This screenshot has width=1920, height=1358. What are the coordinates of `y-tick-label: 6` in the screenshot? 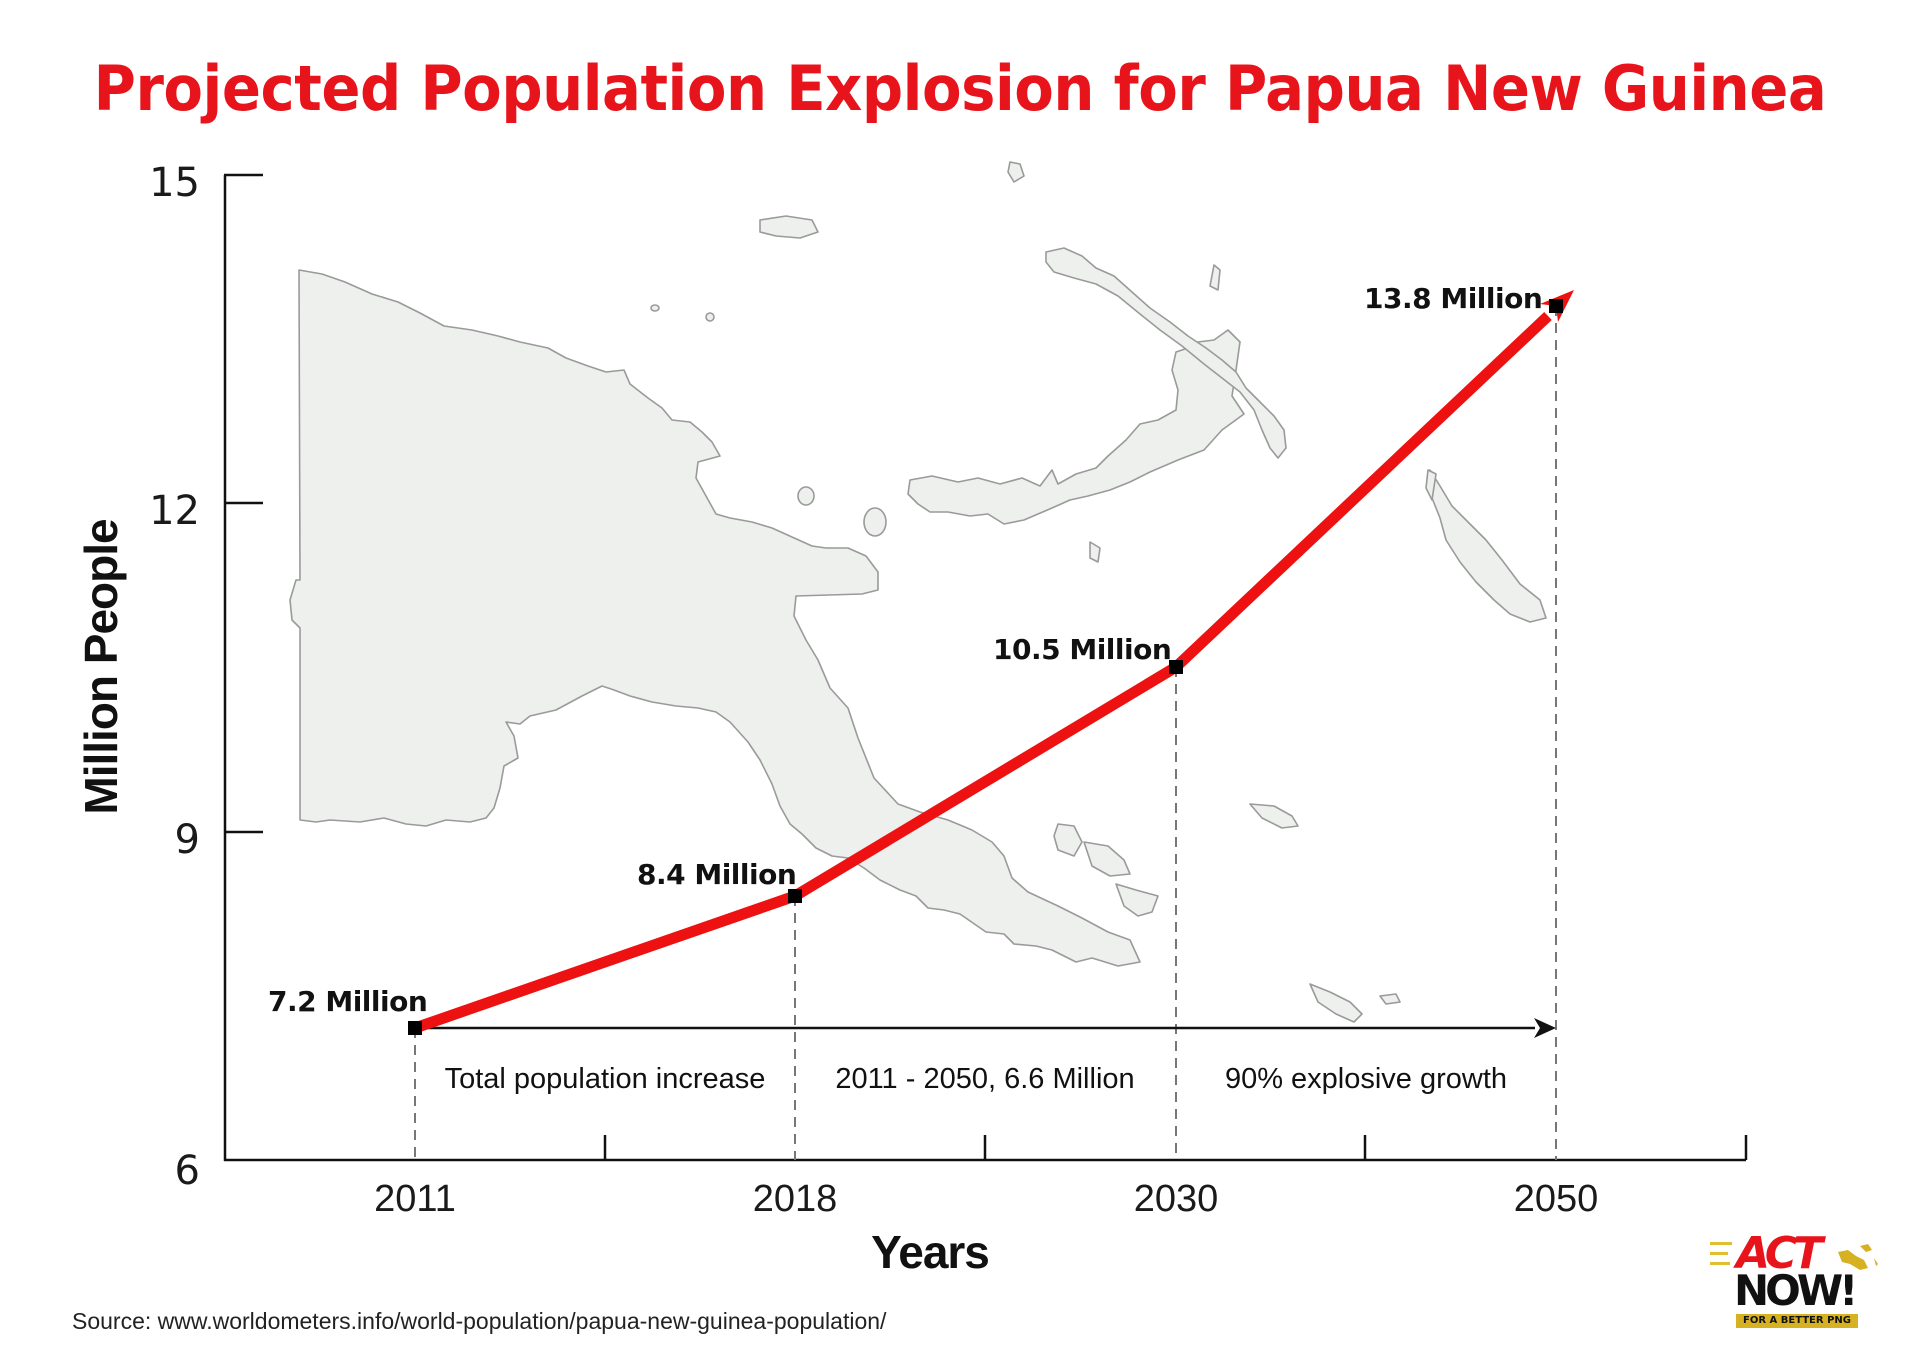 It's located at (187, 1171).